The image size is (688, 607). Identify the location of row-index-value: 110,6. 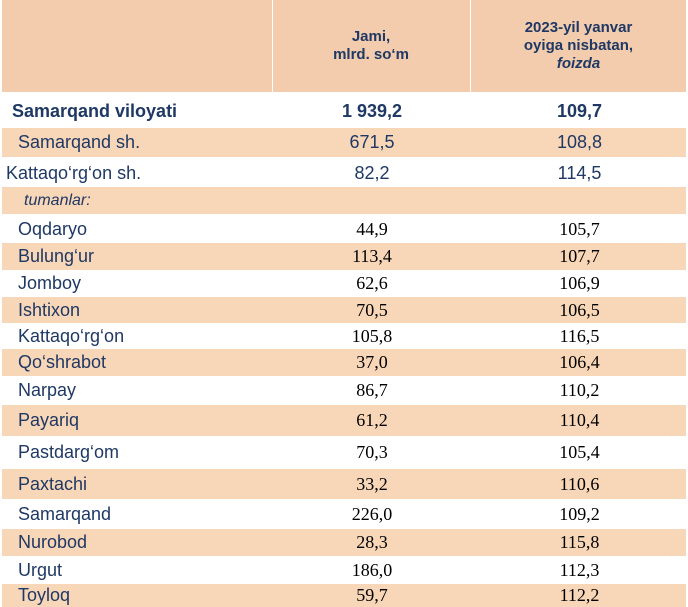
(579, 483).